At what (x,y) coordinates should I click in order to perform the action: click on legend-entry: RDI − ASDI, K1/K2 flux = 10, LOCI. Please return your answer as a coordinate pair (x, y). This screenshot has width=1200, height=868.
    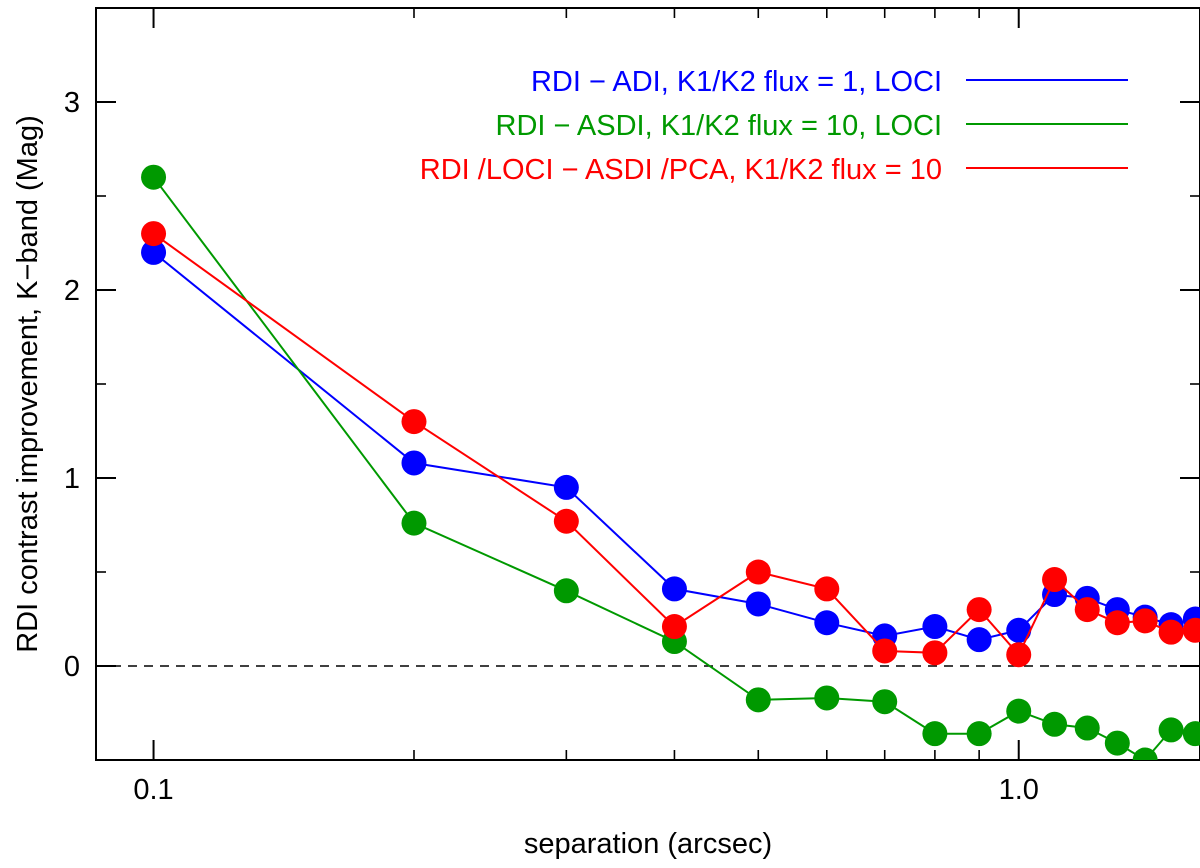
    Looking at the image, I should click on (812, 126).